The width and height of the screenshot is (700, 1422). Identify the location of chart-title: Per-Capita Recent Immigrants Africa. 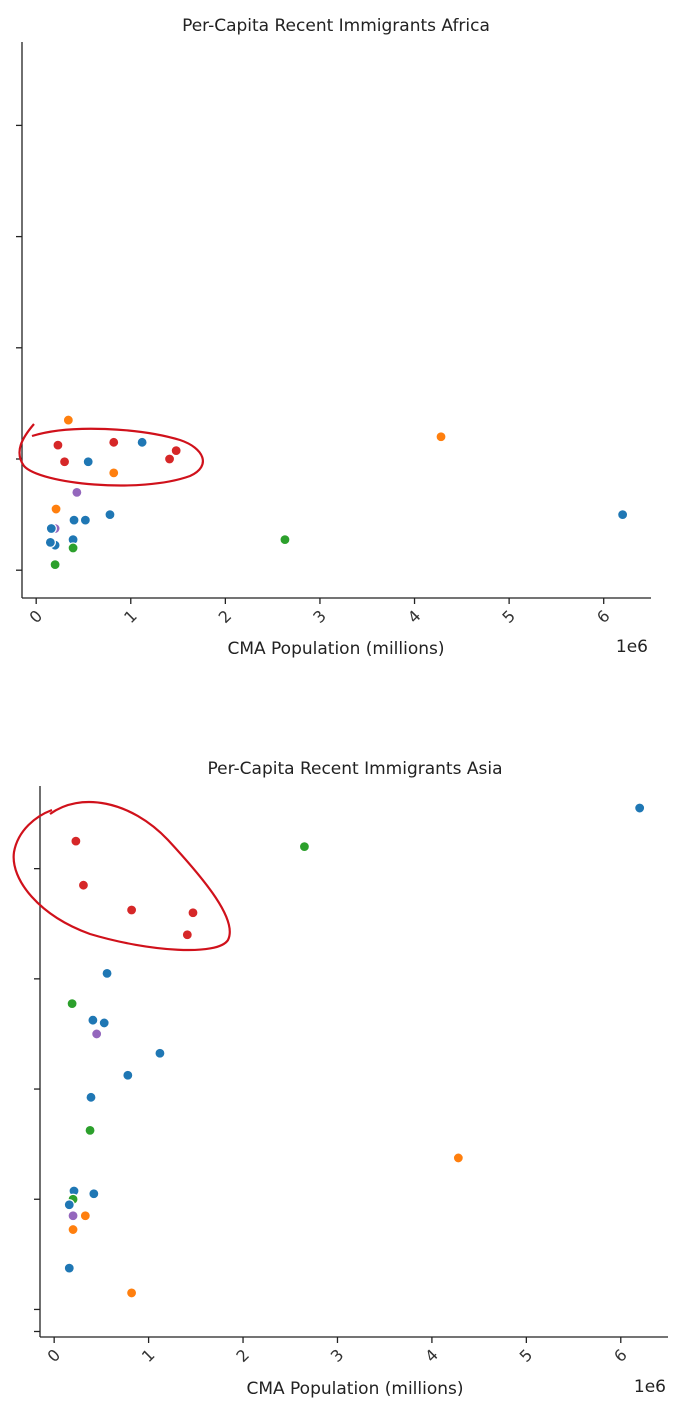
(336, 26).